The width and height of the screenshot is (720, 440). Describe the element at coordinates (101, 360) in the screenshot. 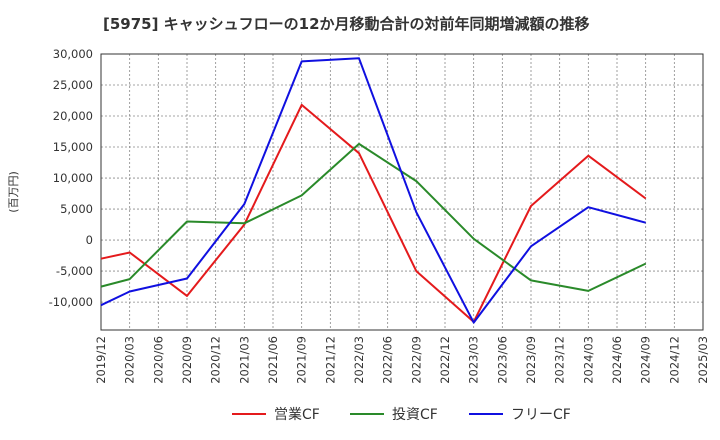

I see `x-tick-label: 2019/12` at that location.